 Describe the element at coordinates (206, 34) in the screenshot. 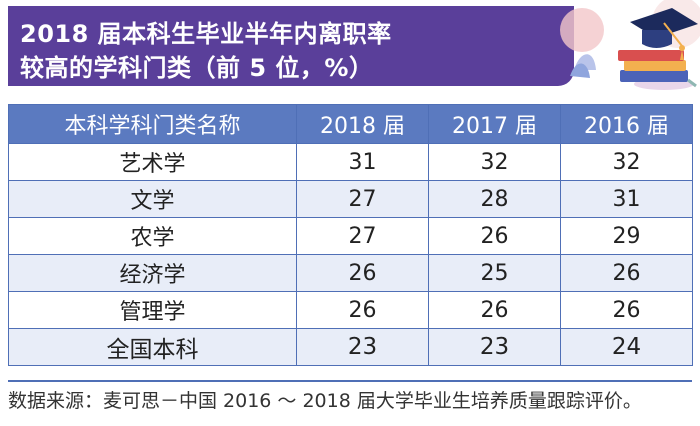

I see `title-line-1: 2018 届本科生毕业半年内离职率` at that location.